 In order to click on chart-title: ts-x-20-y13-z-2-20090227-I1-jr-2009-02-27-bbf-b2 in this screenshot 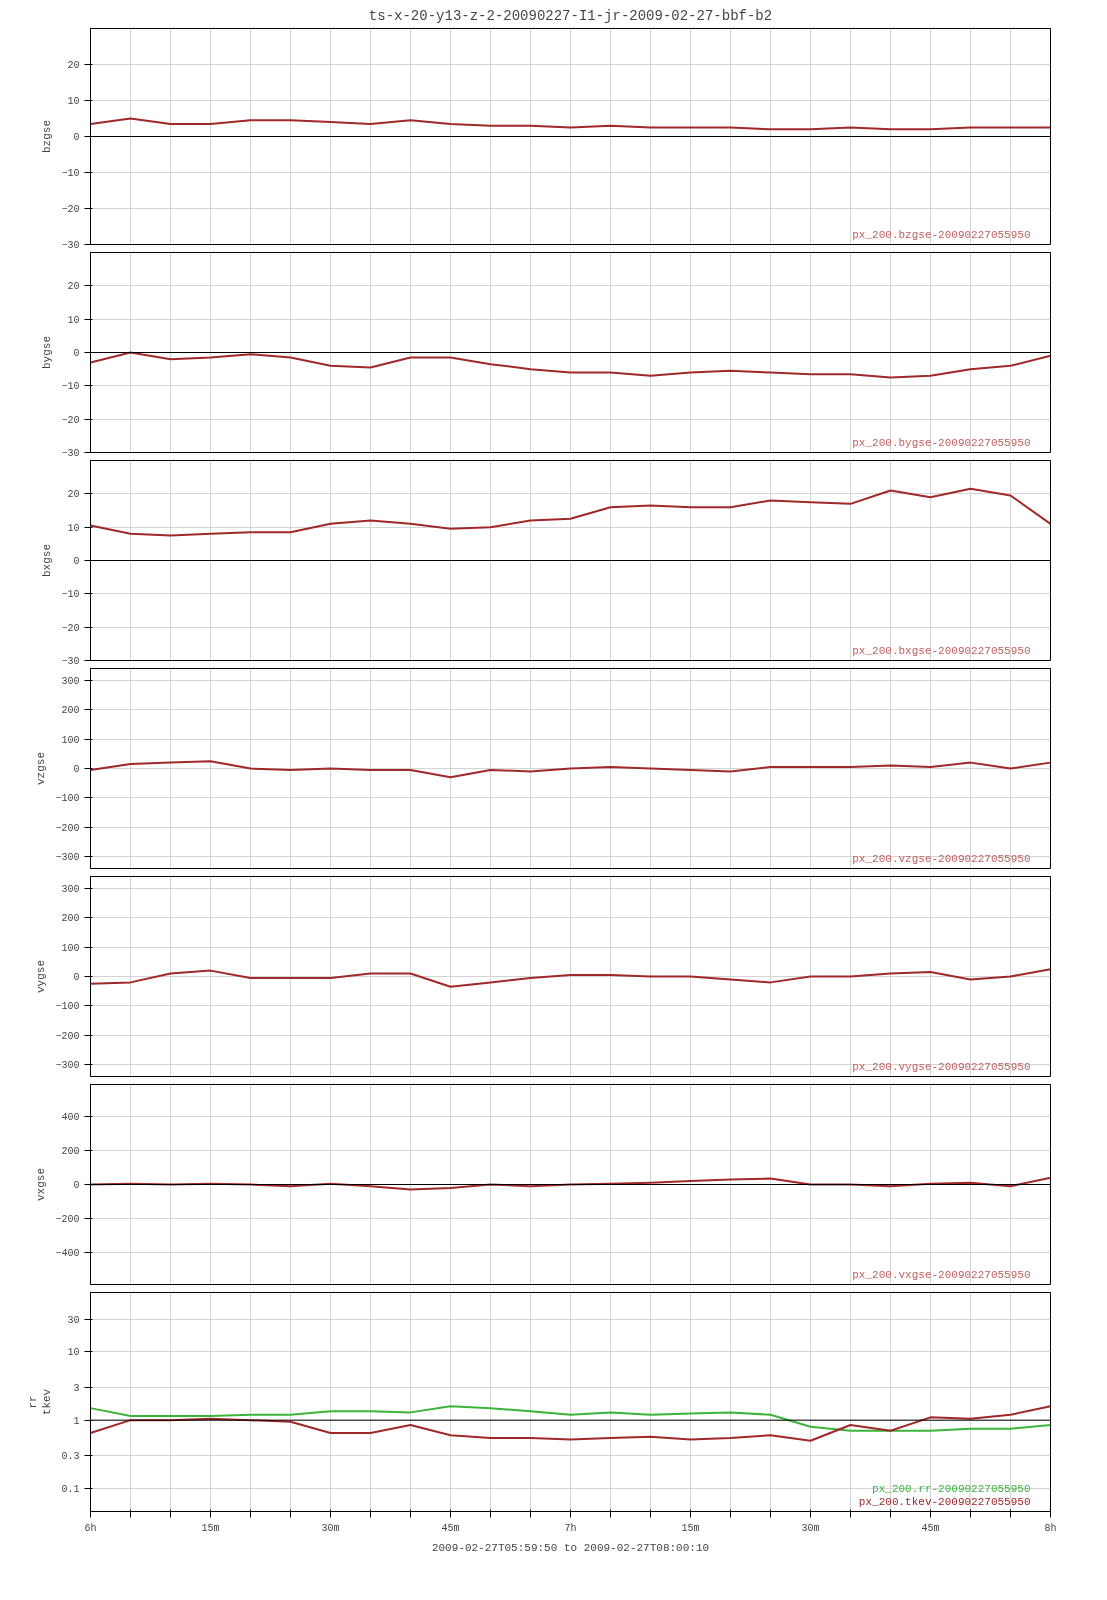, I will do `click(570, 15)`.